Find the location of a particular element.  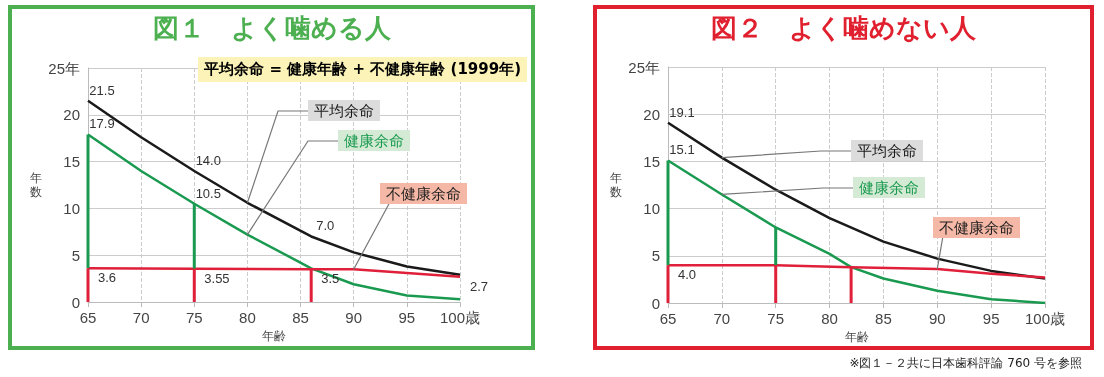

data-label: 15.1 is located at coordinates (682, 150).